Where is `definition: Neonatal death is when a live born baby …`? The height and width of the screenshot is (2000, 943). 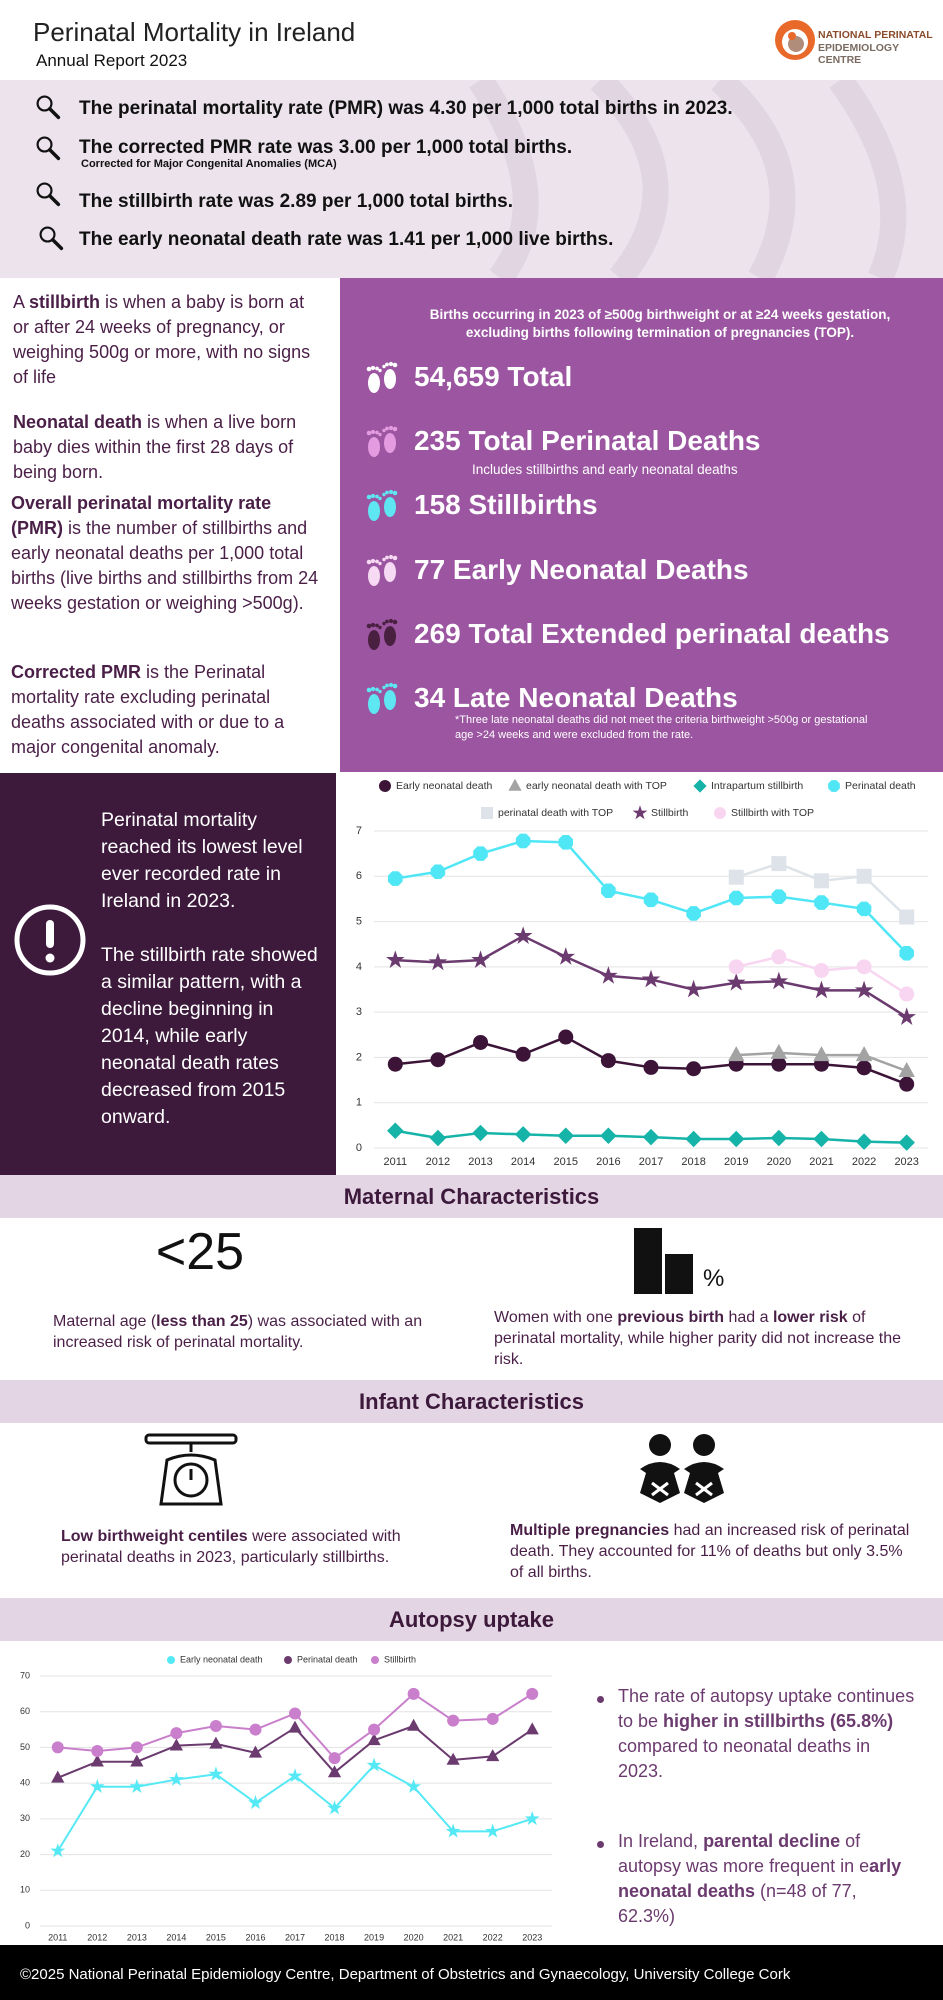 definition: Neonatal death is when a live born baby … is located at coordinates (169, 447).